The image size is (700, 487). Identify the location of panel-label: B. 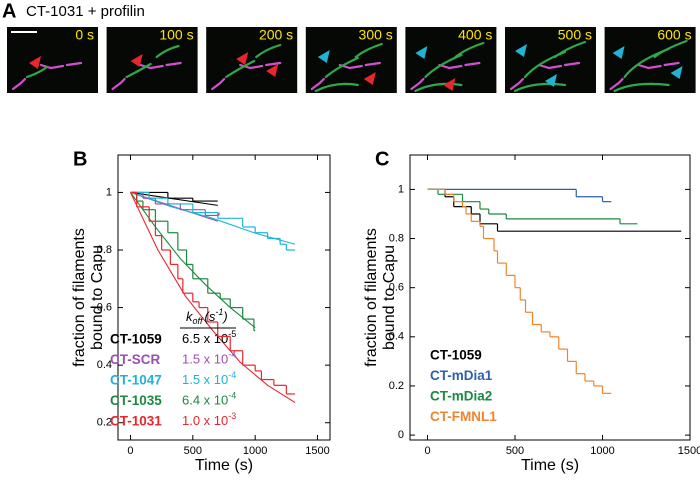
(80, 159).